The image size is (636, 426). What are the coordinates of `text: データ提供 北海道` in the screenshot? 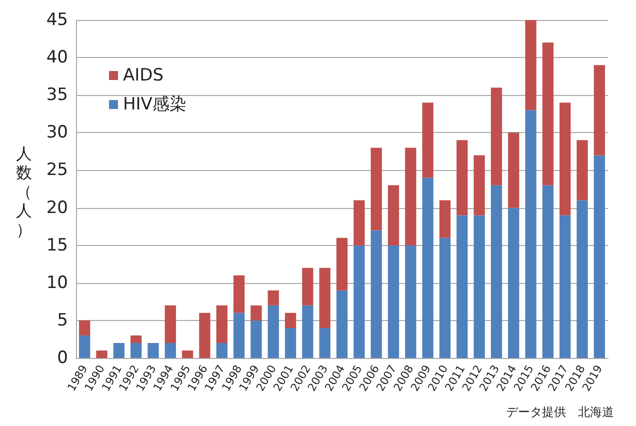 It's located at (560, 412).